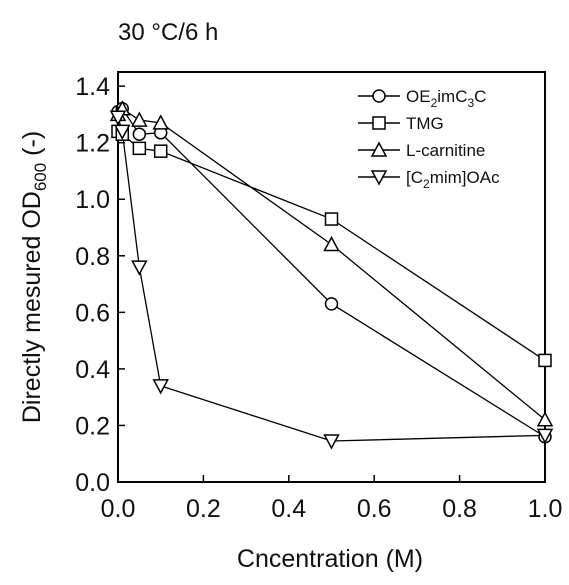 This screenshot has width=569, height=585. I want to click on legend-entry-oe2imc3c: OE2imC3C, so click(422, 98).